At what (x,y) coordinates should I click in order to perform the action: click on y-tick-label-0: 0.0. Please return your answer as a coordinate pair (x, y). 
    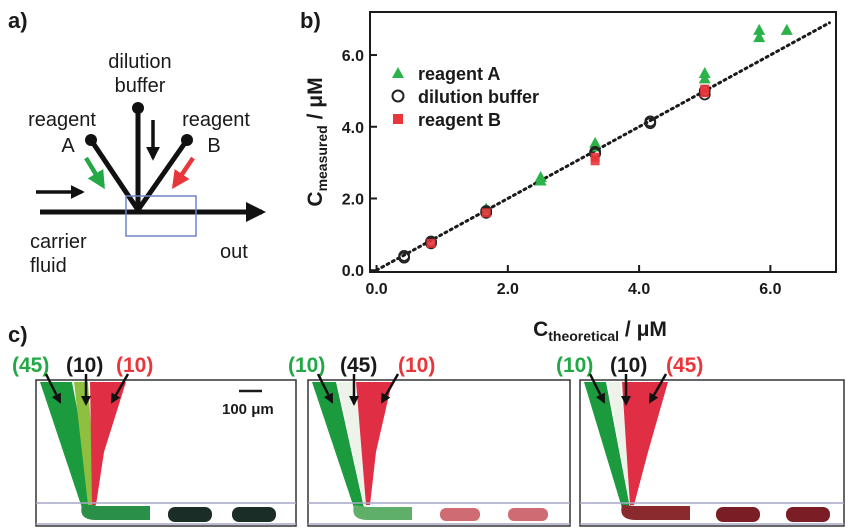
    Looking at the image, I should click on (353, 271).